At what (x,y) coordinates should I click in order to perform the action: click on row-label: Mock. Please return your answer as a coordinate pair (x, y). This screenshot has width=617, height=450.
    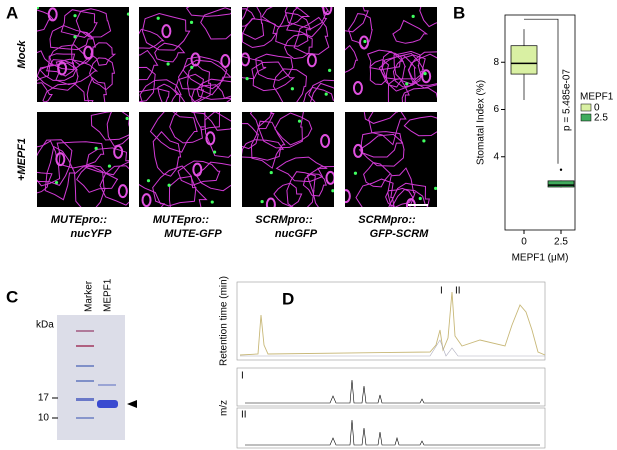
    Looking at the image, I should click on (22, 54).